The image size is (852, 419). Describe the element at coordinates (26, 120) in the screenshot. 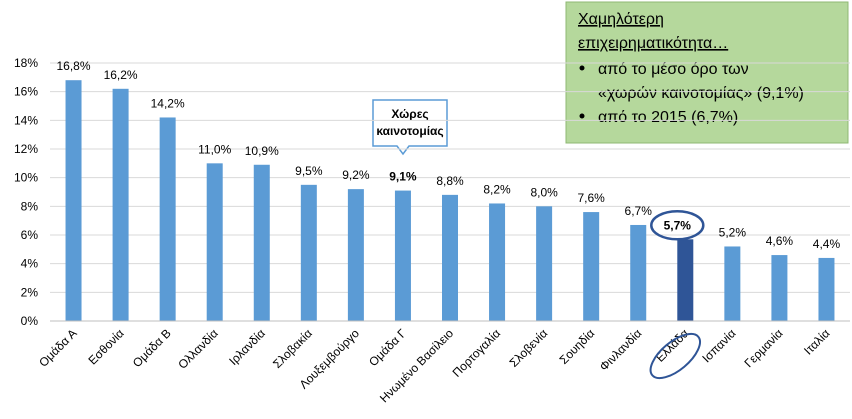

I see `y-tick-label: 14%` at that location.